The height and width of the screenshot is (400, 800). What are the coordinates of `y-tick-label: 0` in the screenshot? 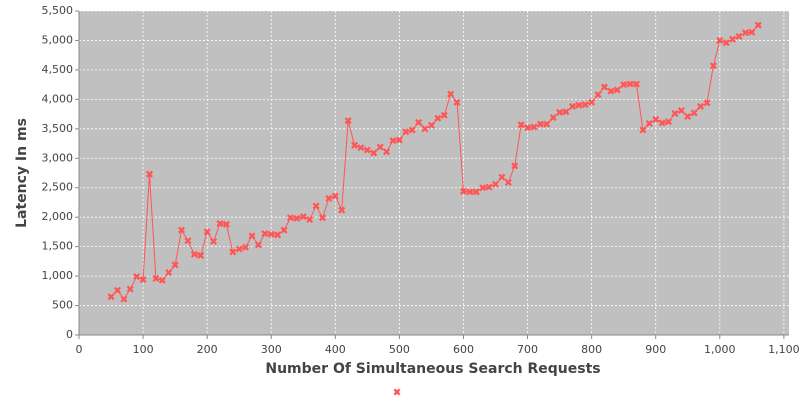 It's located at (69, 334).